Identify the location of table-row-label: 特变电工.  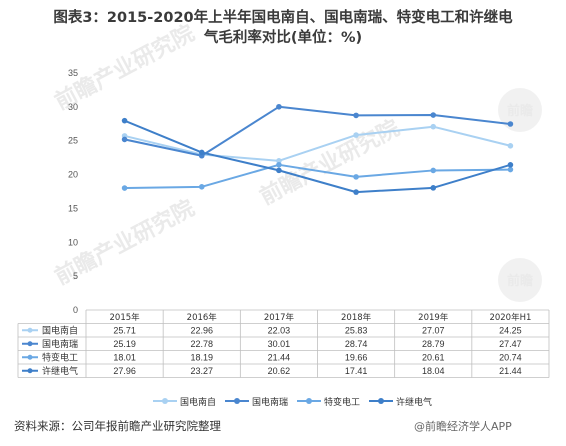
(60, 358).